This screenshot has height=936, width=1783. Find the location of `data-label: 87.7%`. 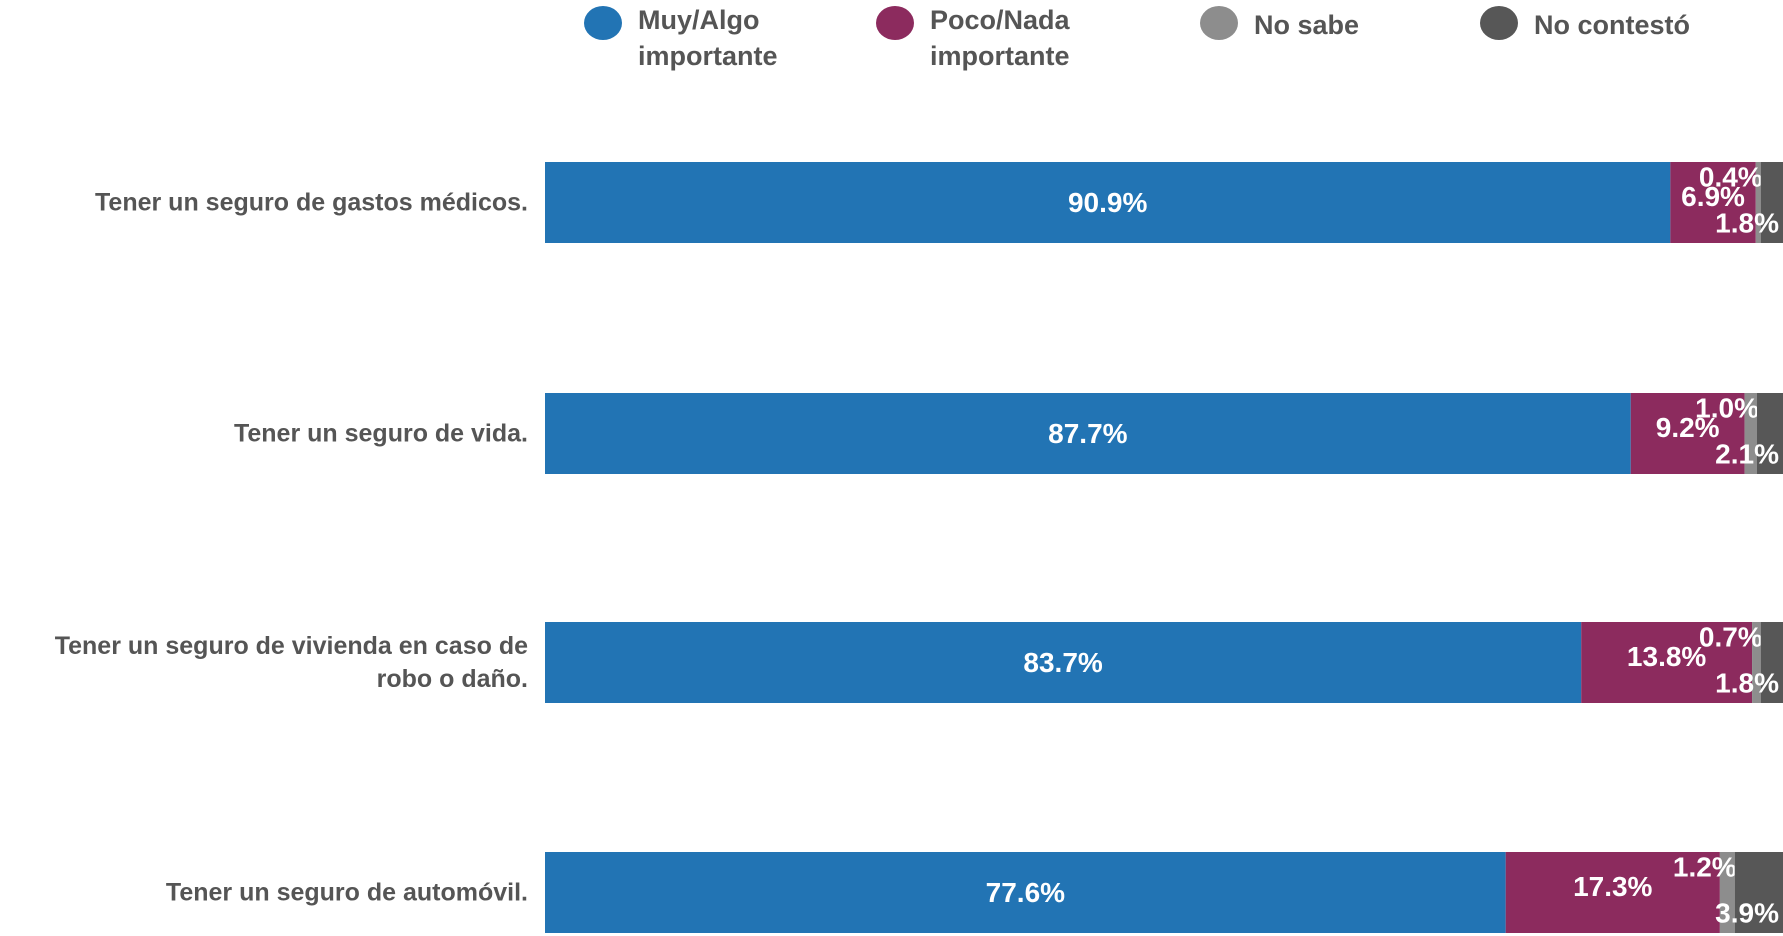

data-label: 87.7% is located at coordinates (1087, 433).